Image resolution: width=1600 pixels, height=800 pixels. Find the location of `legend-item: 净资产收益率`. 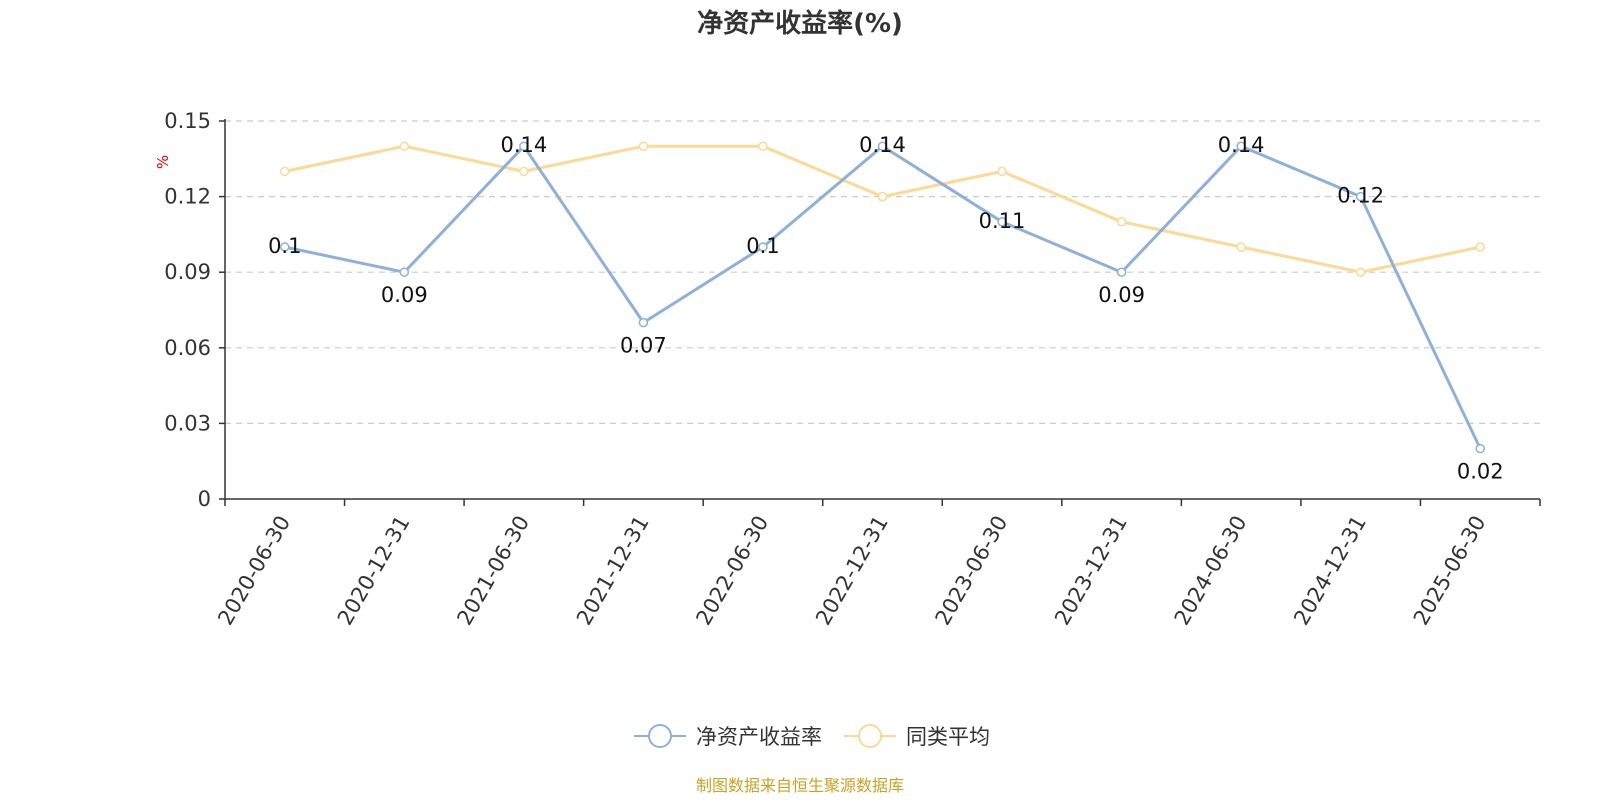

legend-item: 净资产收益率 is located at coordinates (728, 736).